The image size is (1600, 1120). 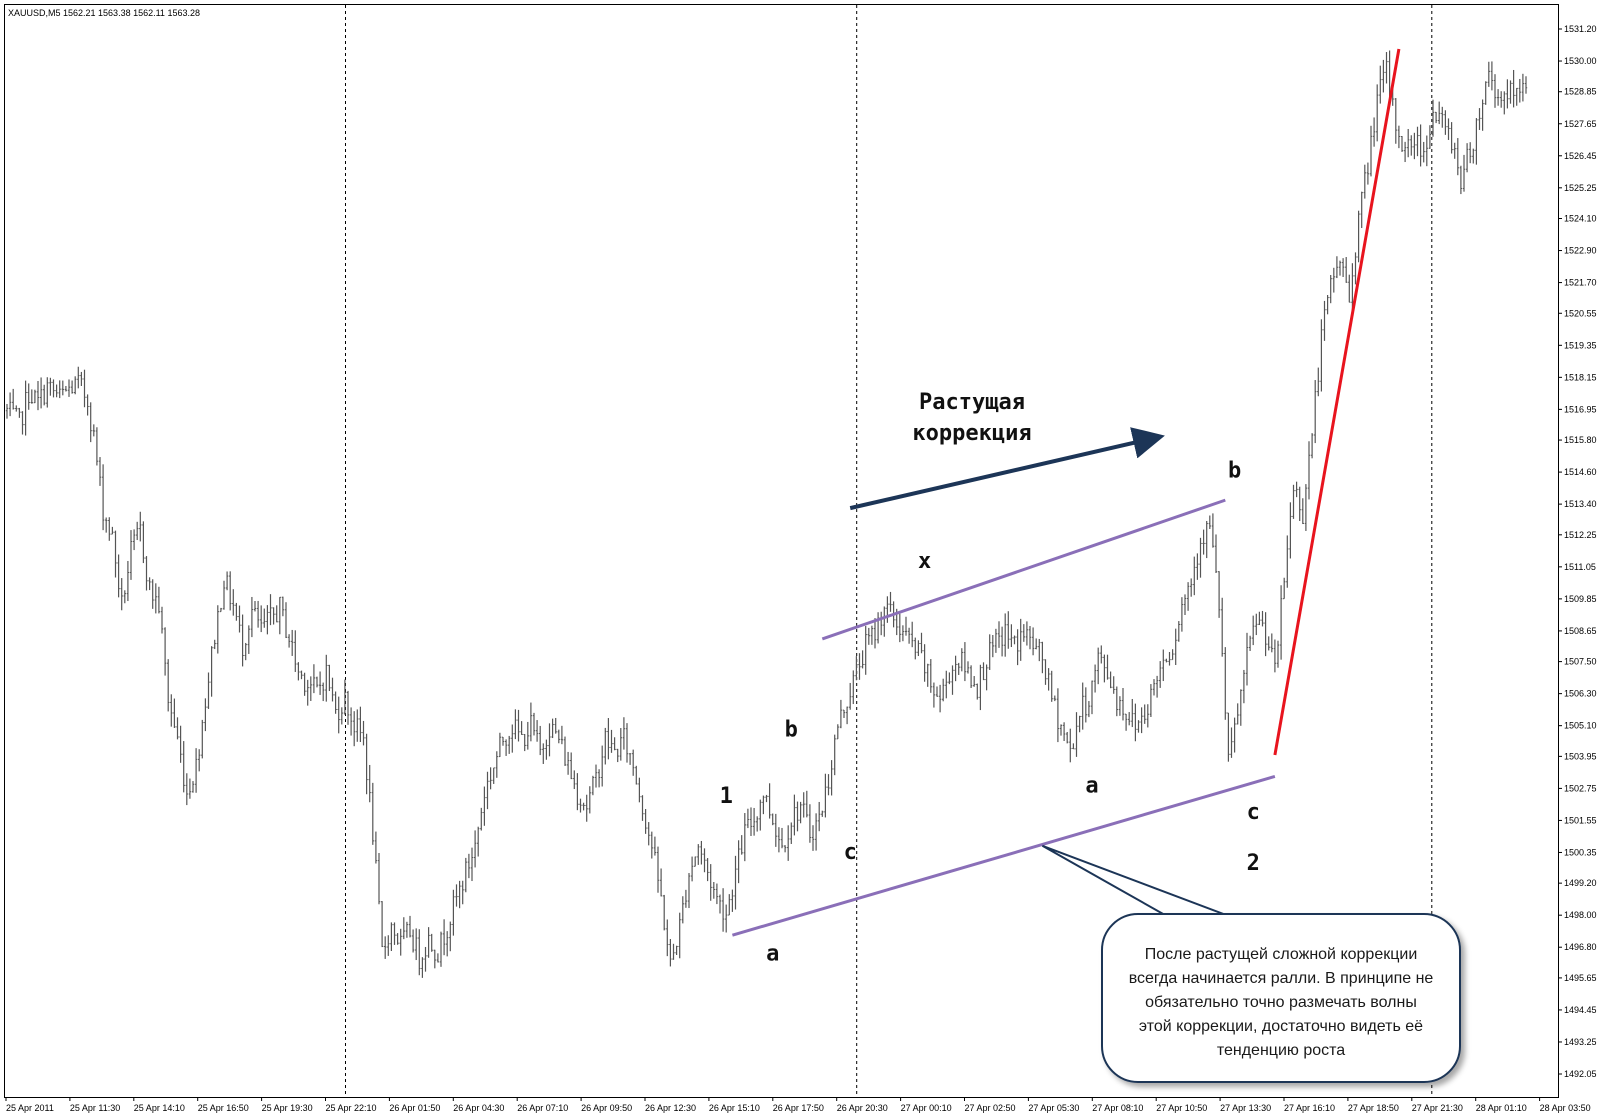 What do you see at coordinates (1580, 345) in the screenshot?
I see `price-tick-label: 1519.35` at bounding box center [1580, 345].